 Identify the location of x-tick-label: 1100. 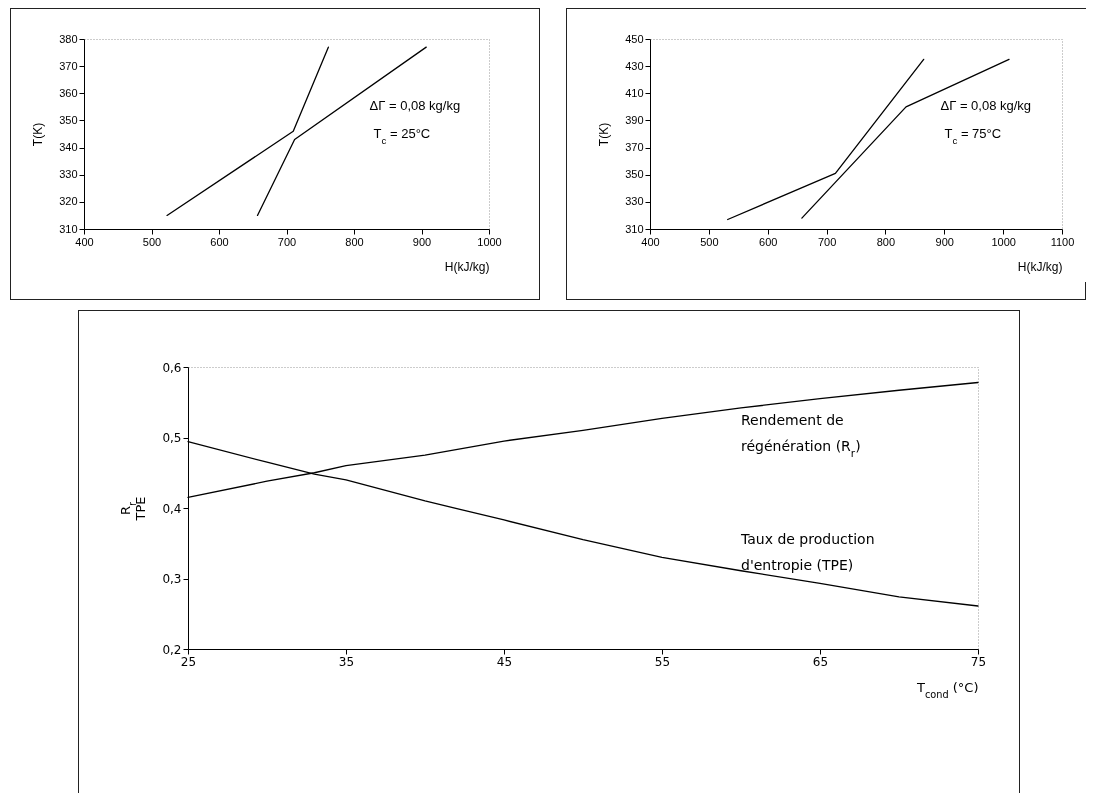
(1062, 241).